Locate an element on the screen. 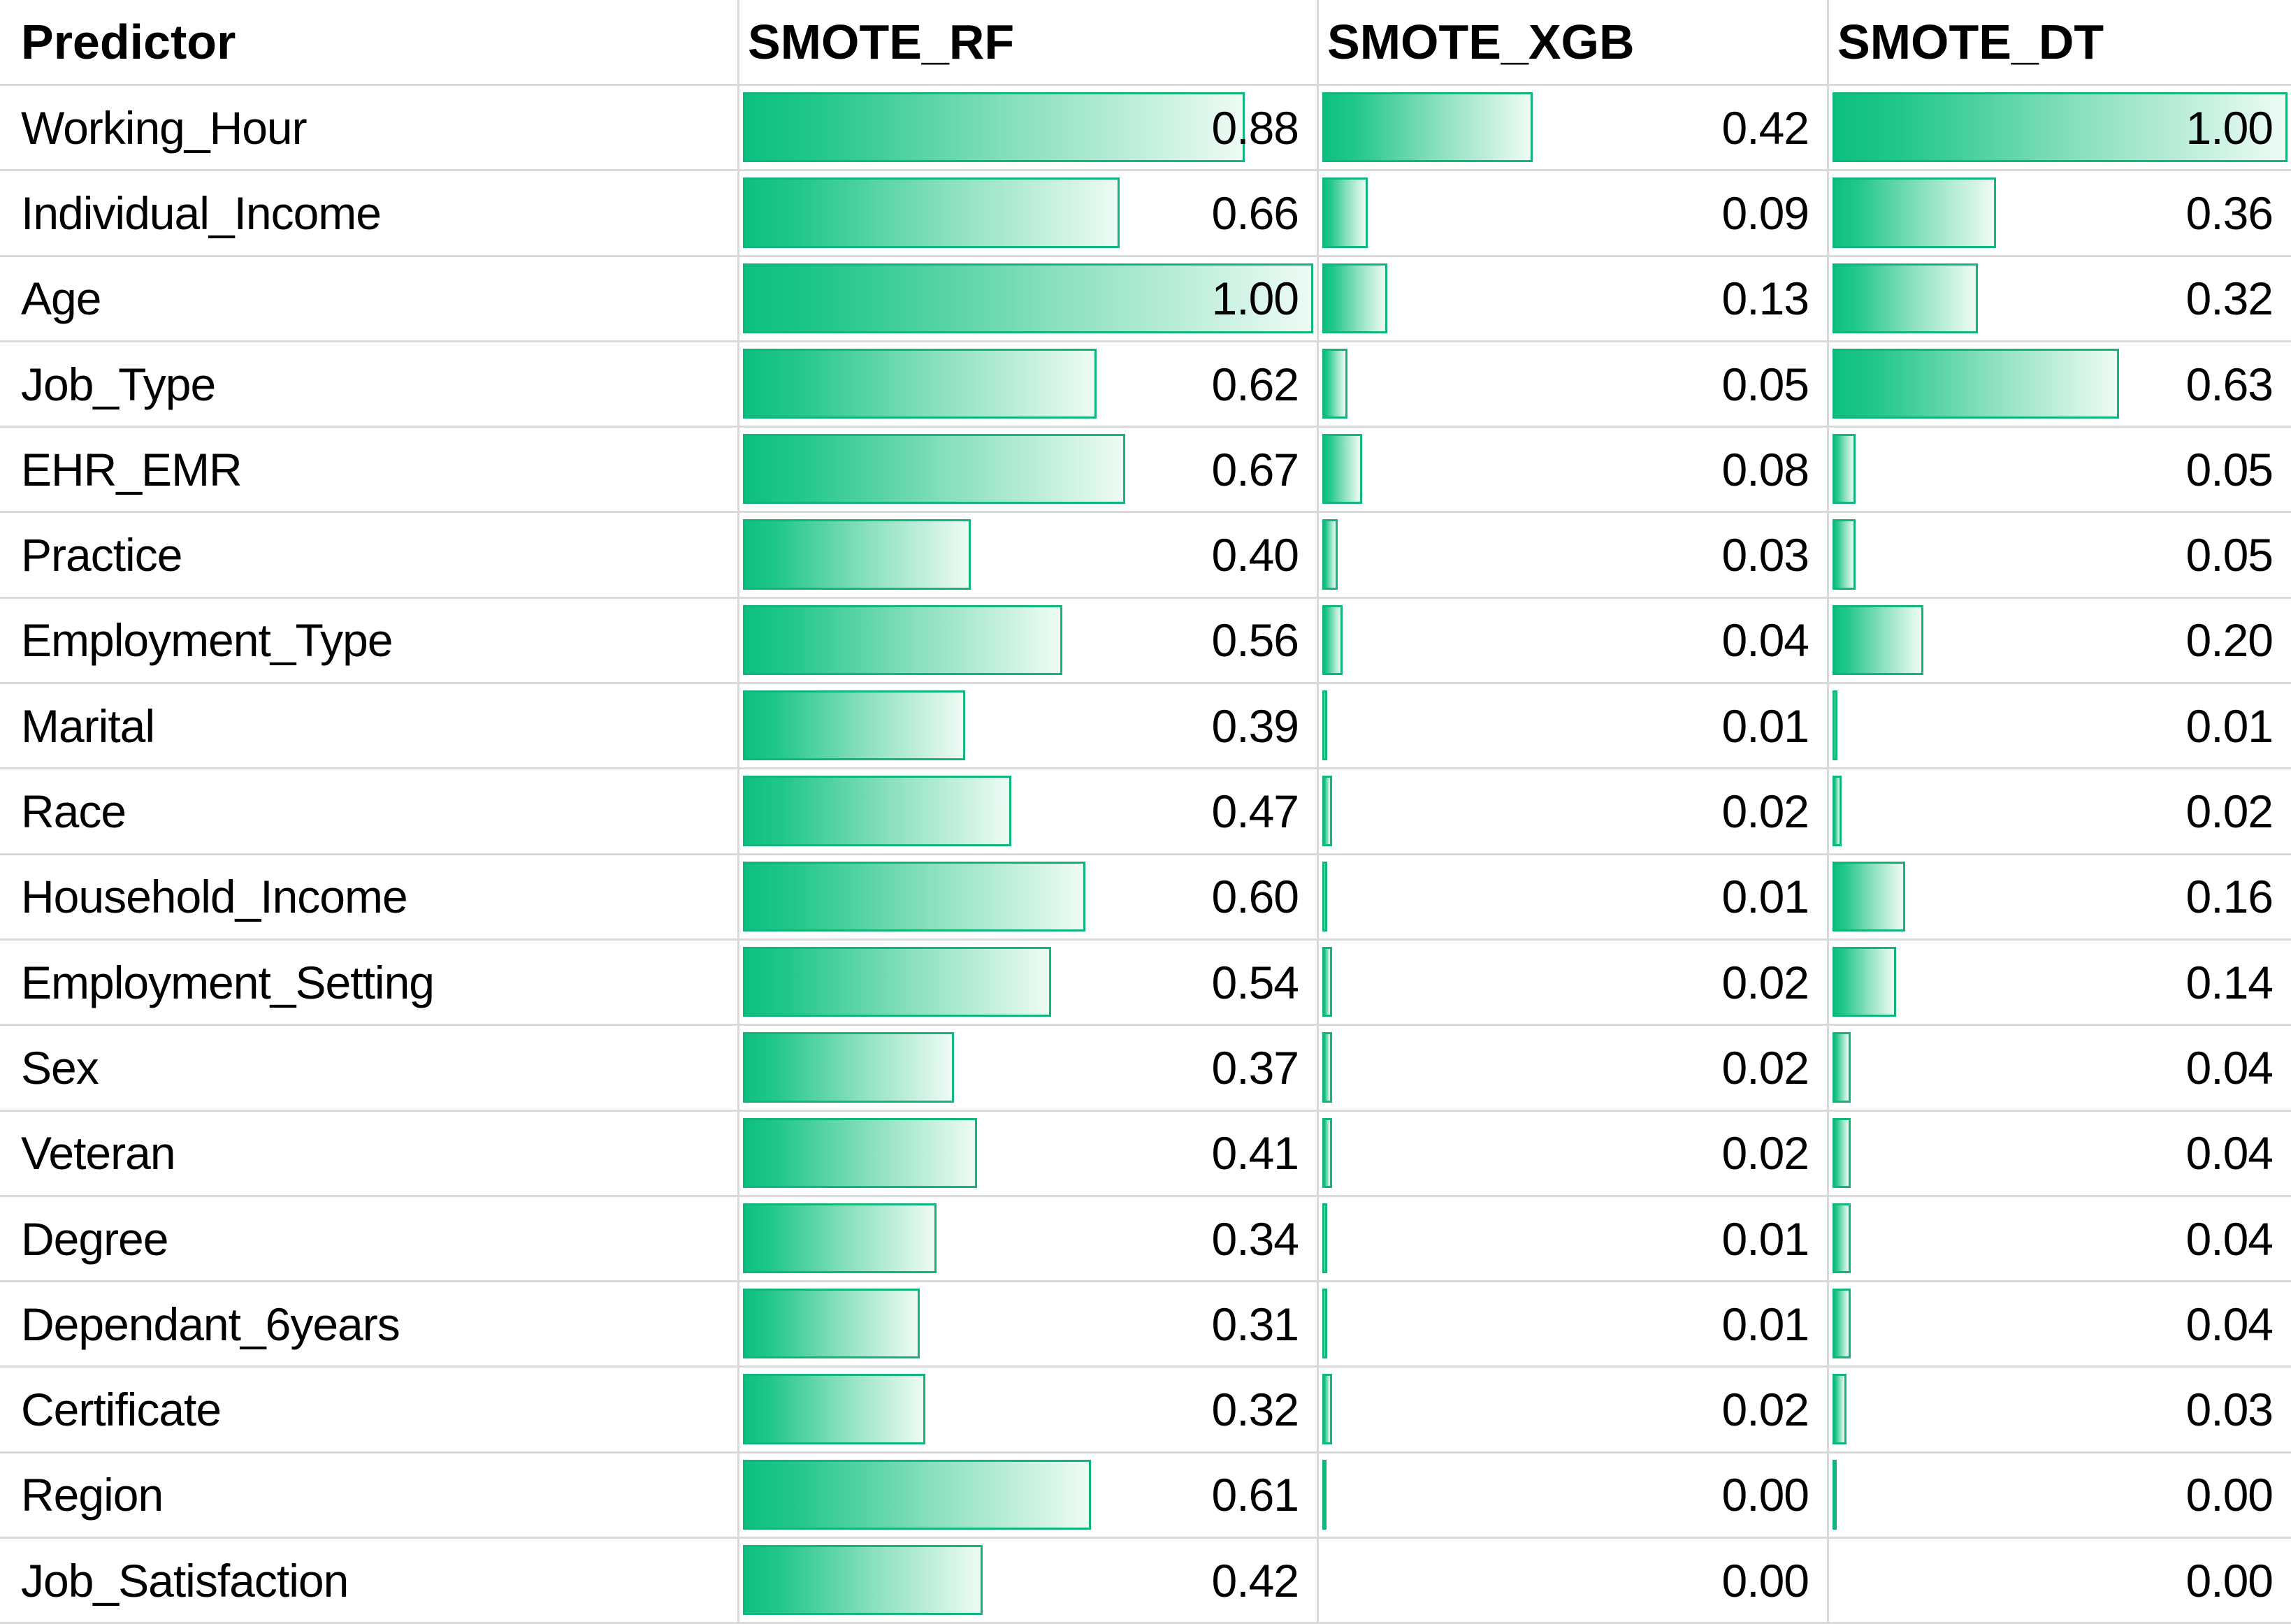 The width and height of the screenshot is (2291, 1624). cell-xgb: 0.04 is located at coordinates (1572, 641).